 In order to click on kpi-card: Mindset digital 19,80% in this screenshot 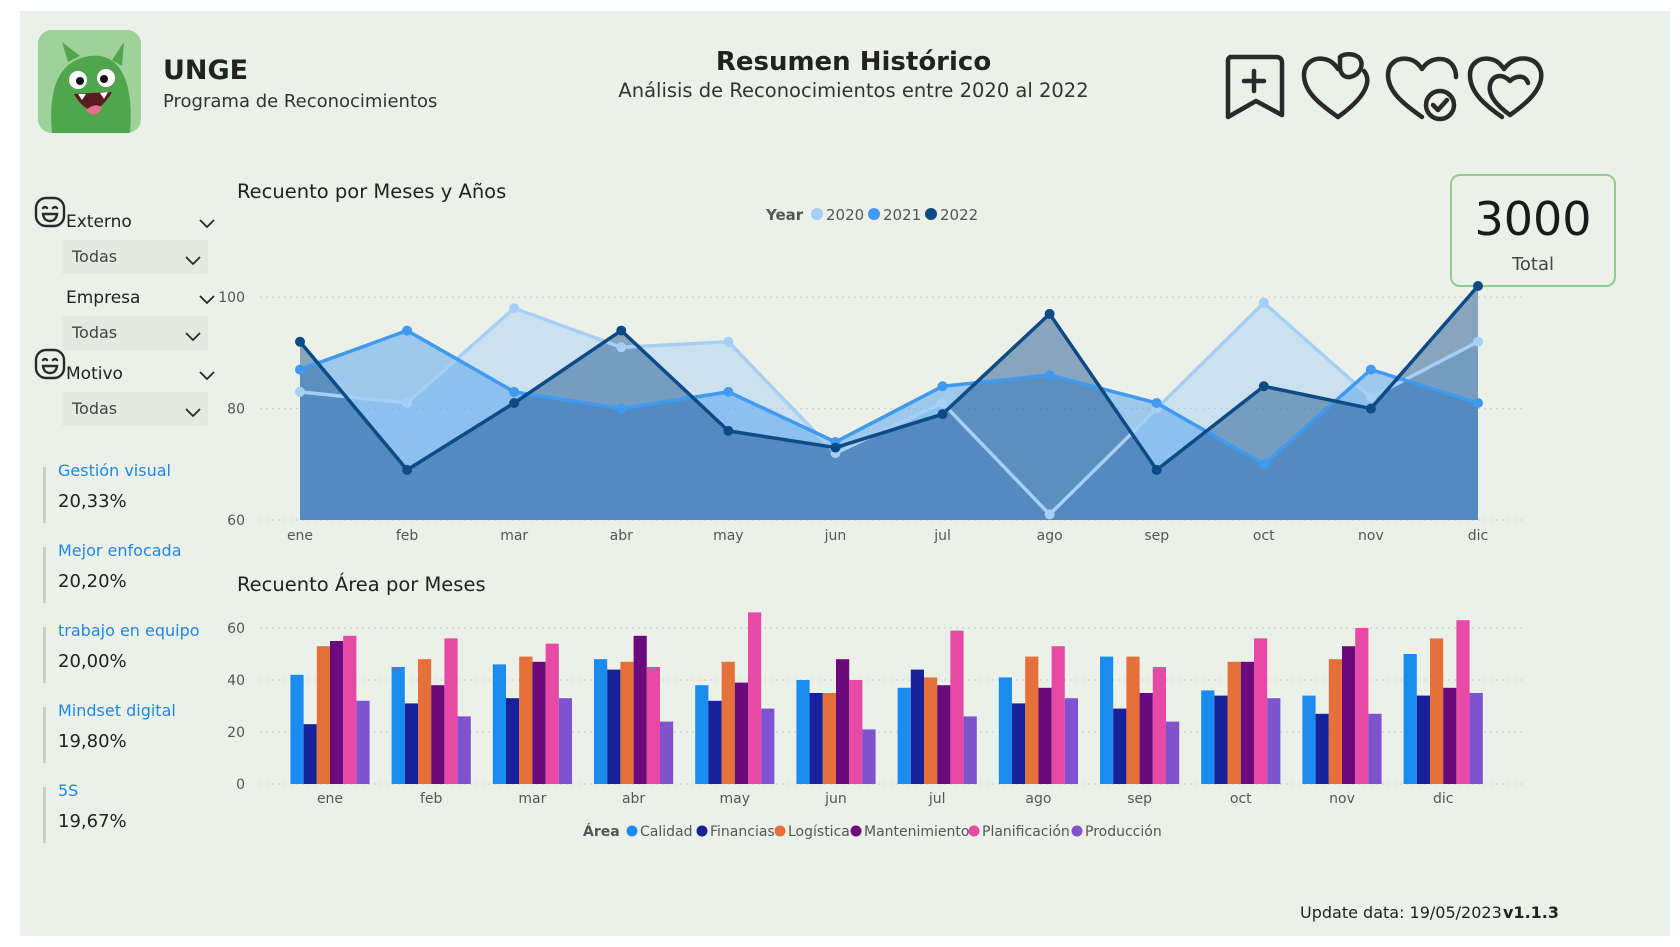, I will do `click(138, 732)`.